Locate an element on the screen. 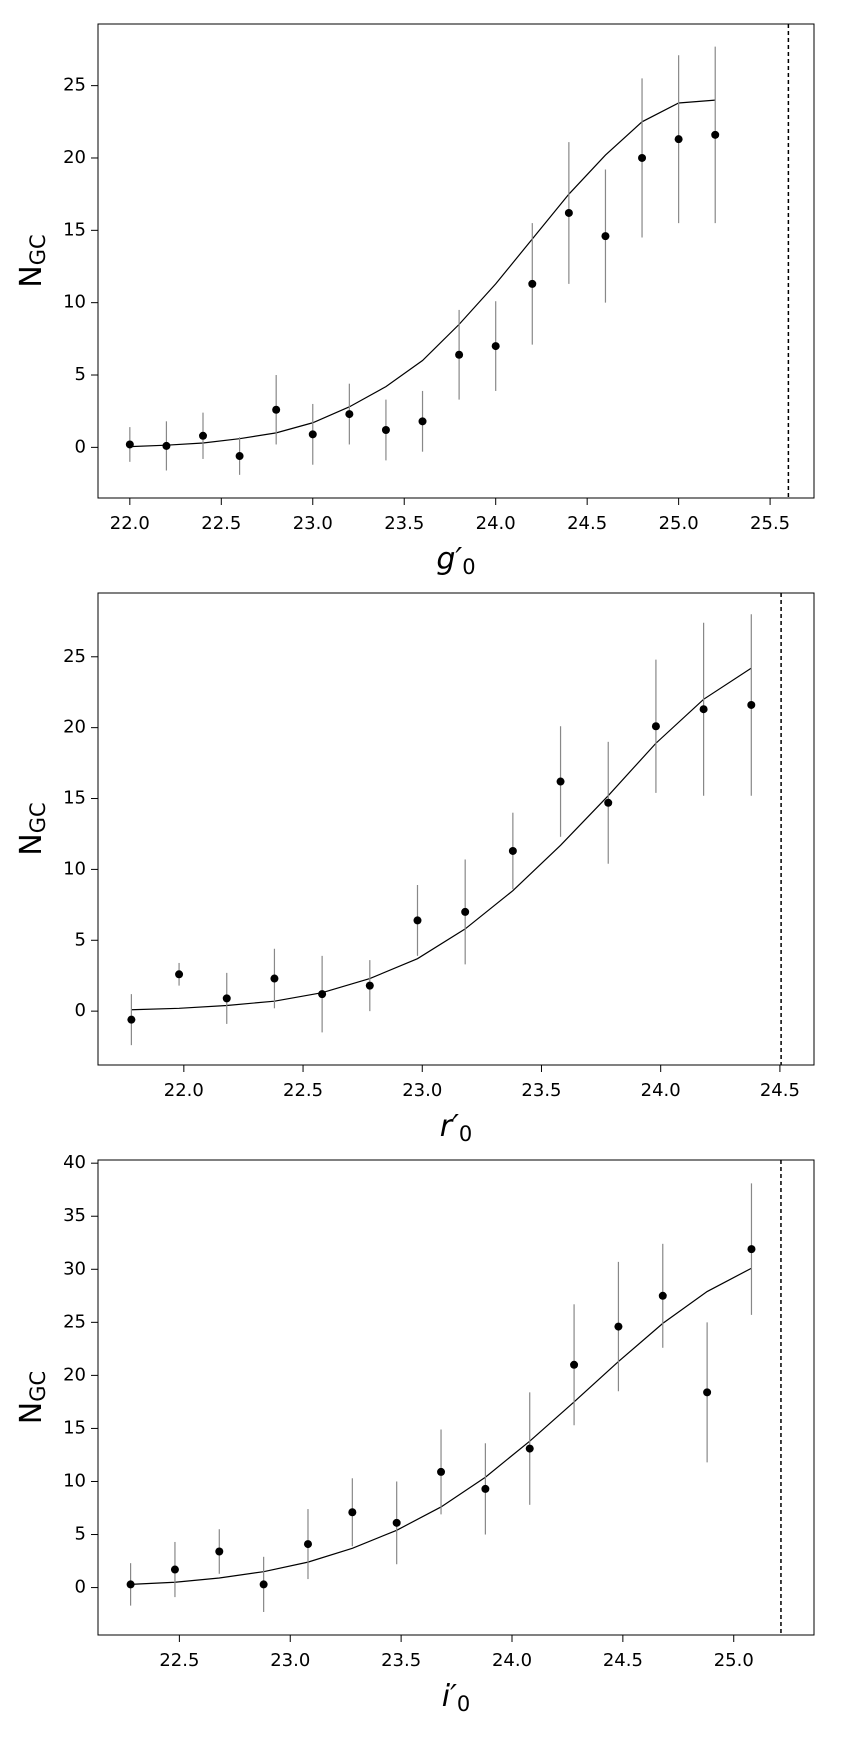 Image resolution: width=846 pixels, height=1746 pixels. x-axis-label: g′0 is located at coordinates (455, 561).